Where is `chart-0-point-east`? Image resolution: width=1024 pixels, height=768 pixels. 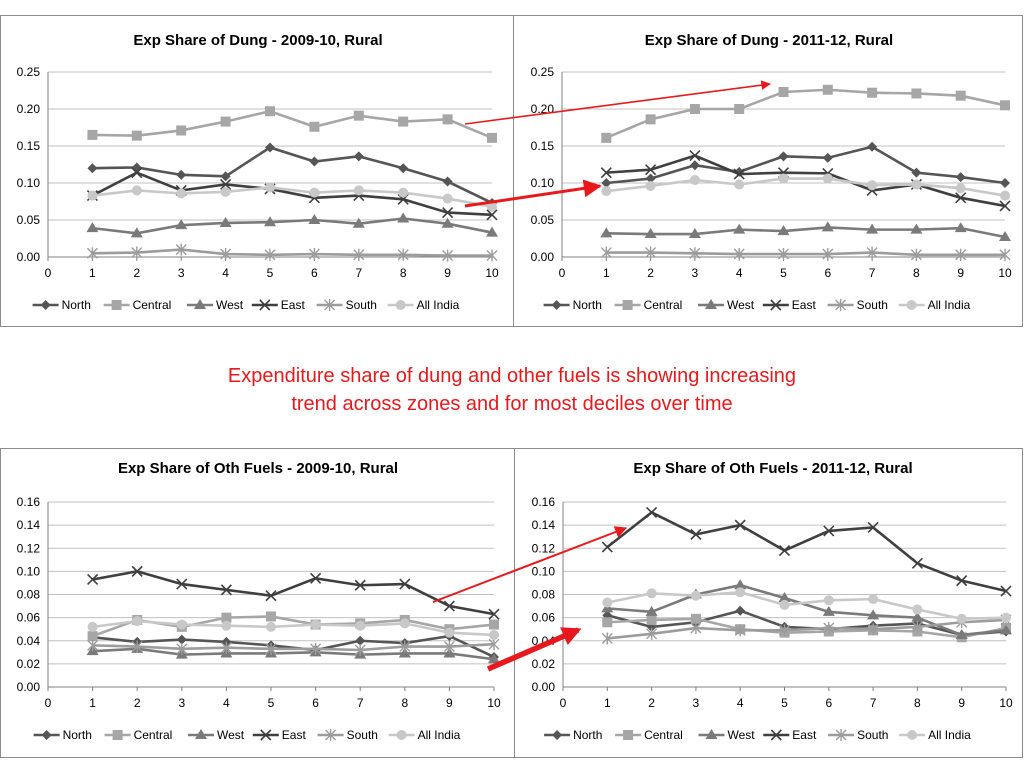 chart-0-point-east is located at coordinates (448, 213).